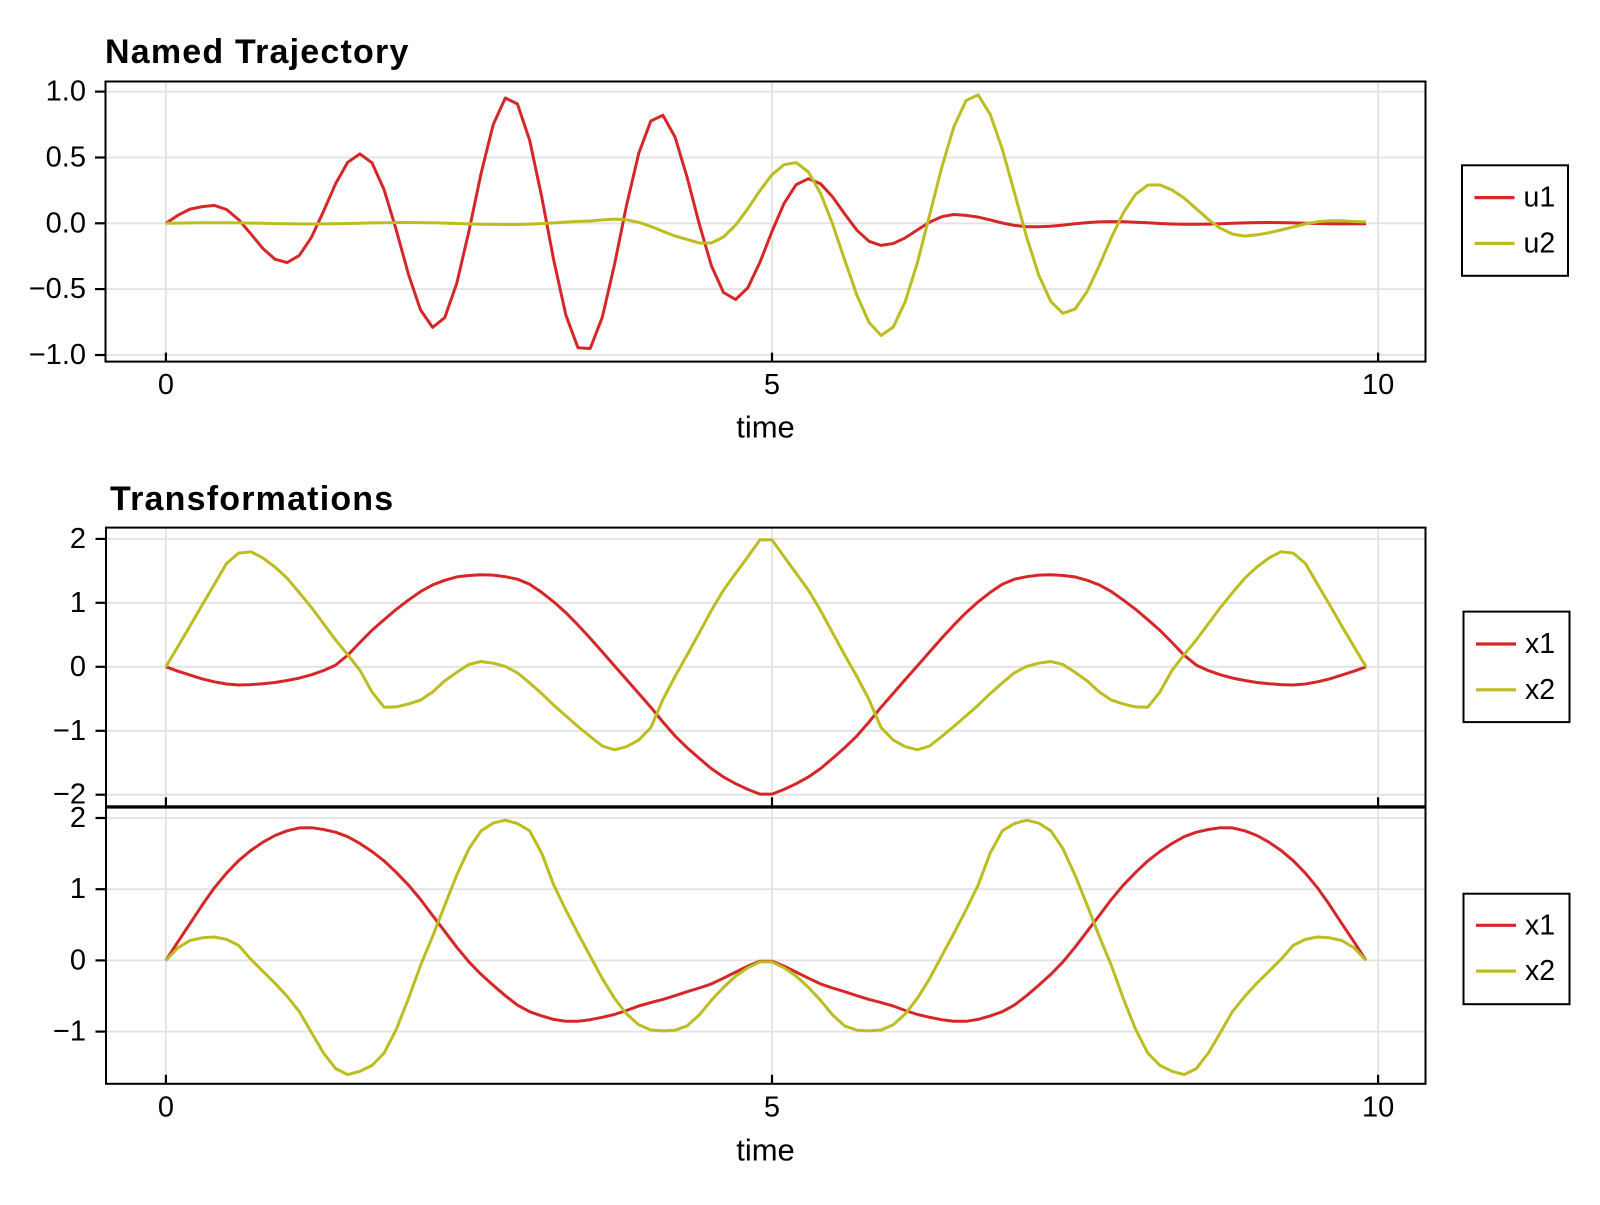 The width and height of the screenshot is (1600, 1205). Describe the element at coordinates (66, 92) in the screenshot. I see `svg-text: 1.0` at that location.